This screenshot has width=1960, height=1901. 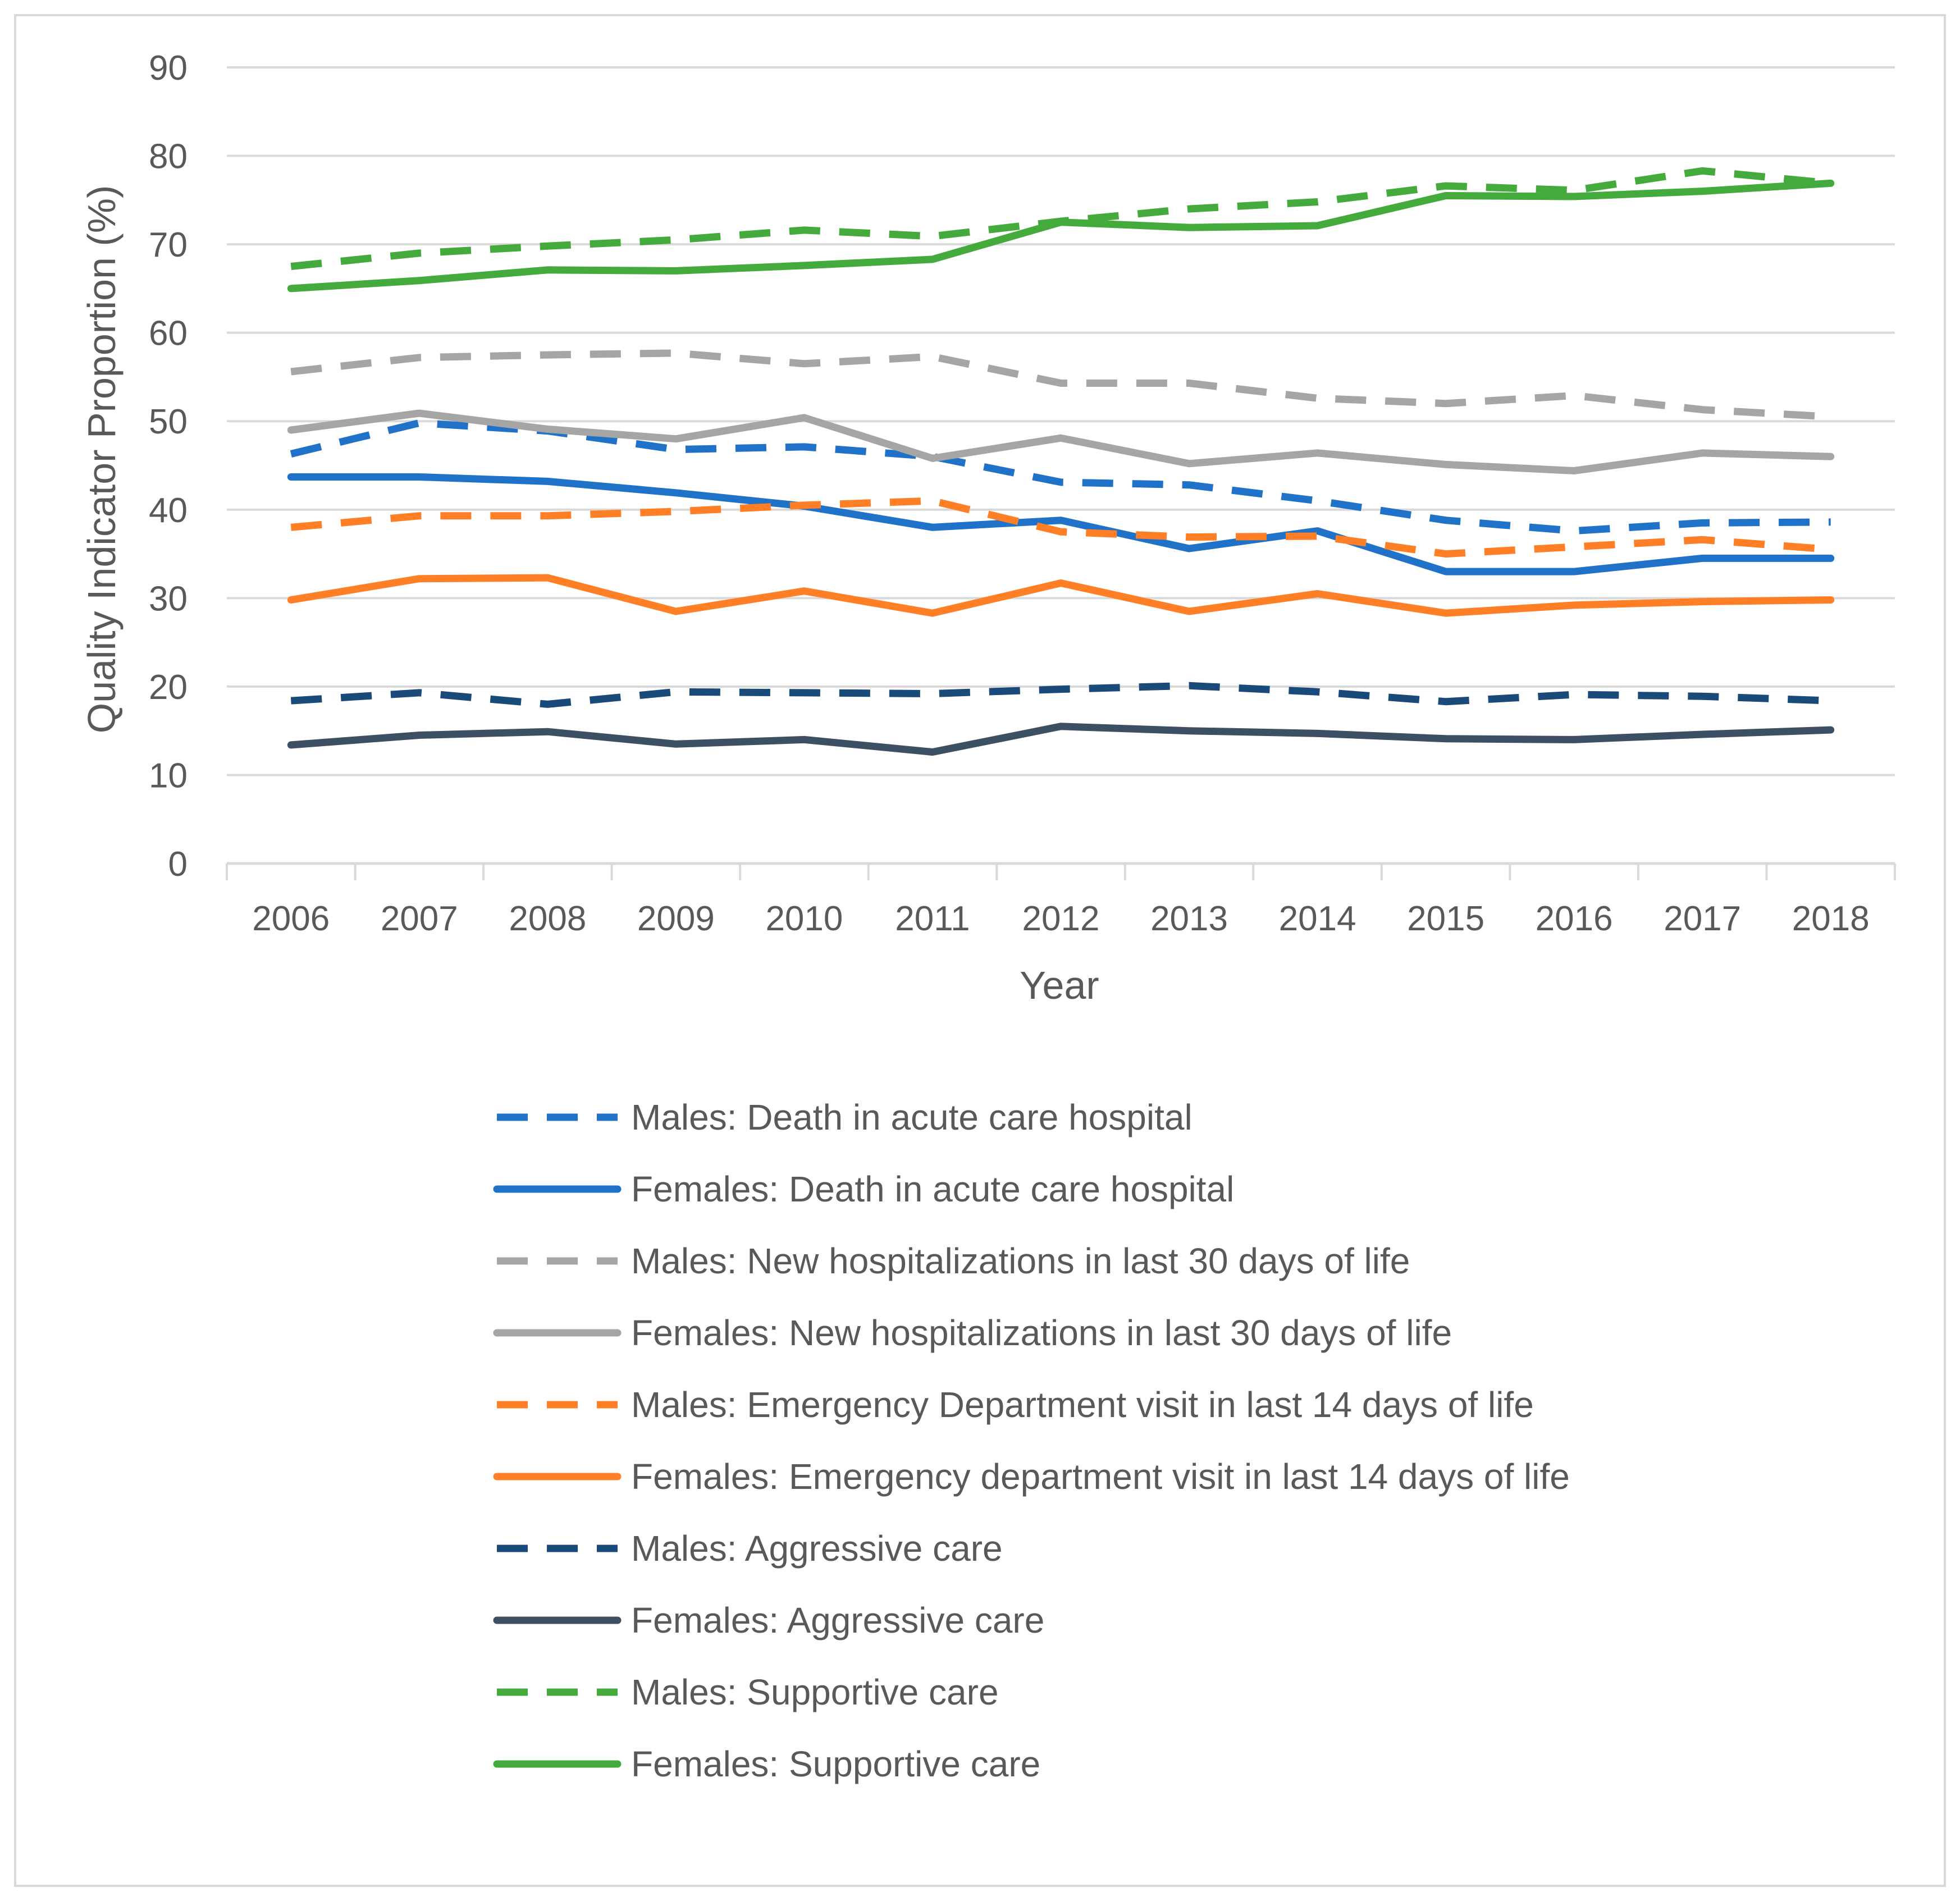 I want to click on legend-item: Females: Aggressive care, so click(x=768, y=1620).